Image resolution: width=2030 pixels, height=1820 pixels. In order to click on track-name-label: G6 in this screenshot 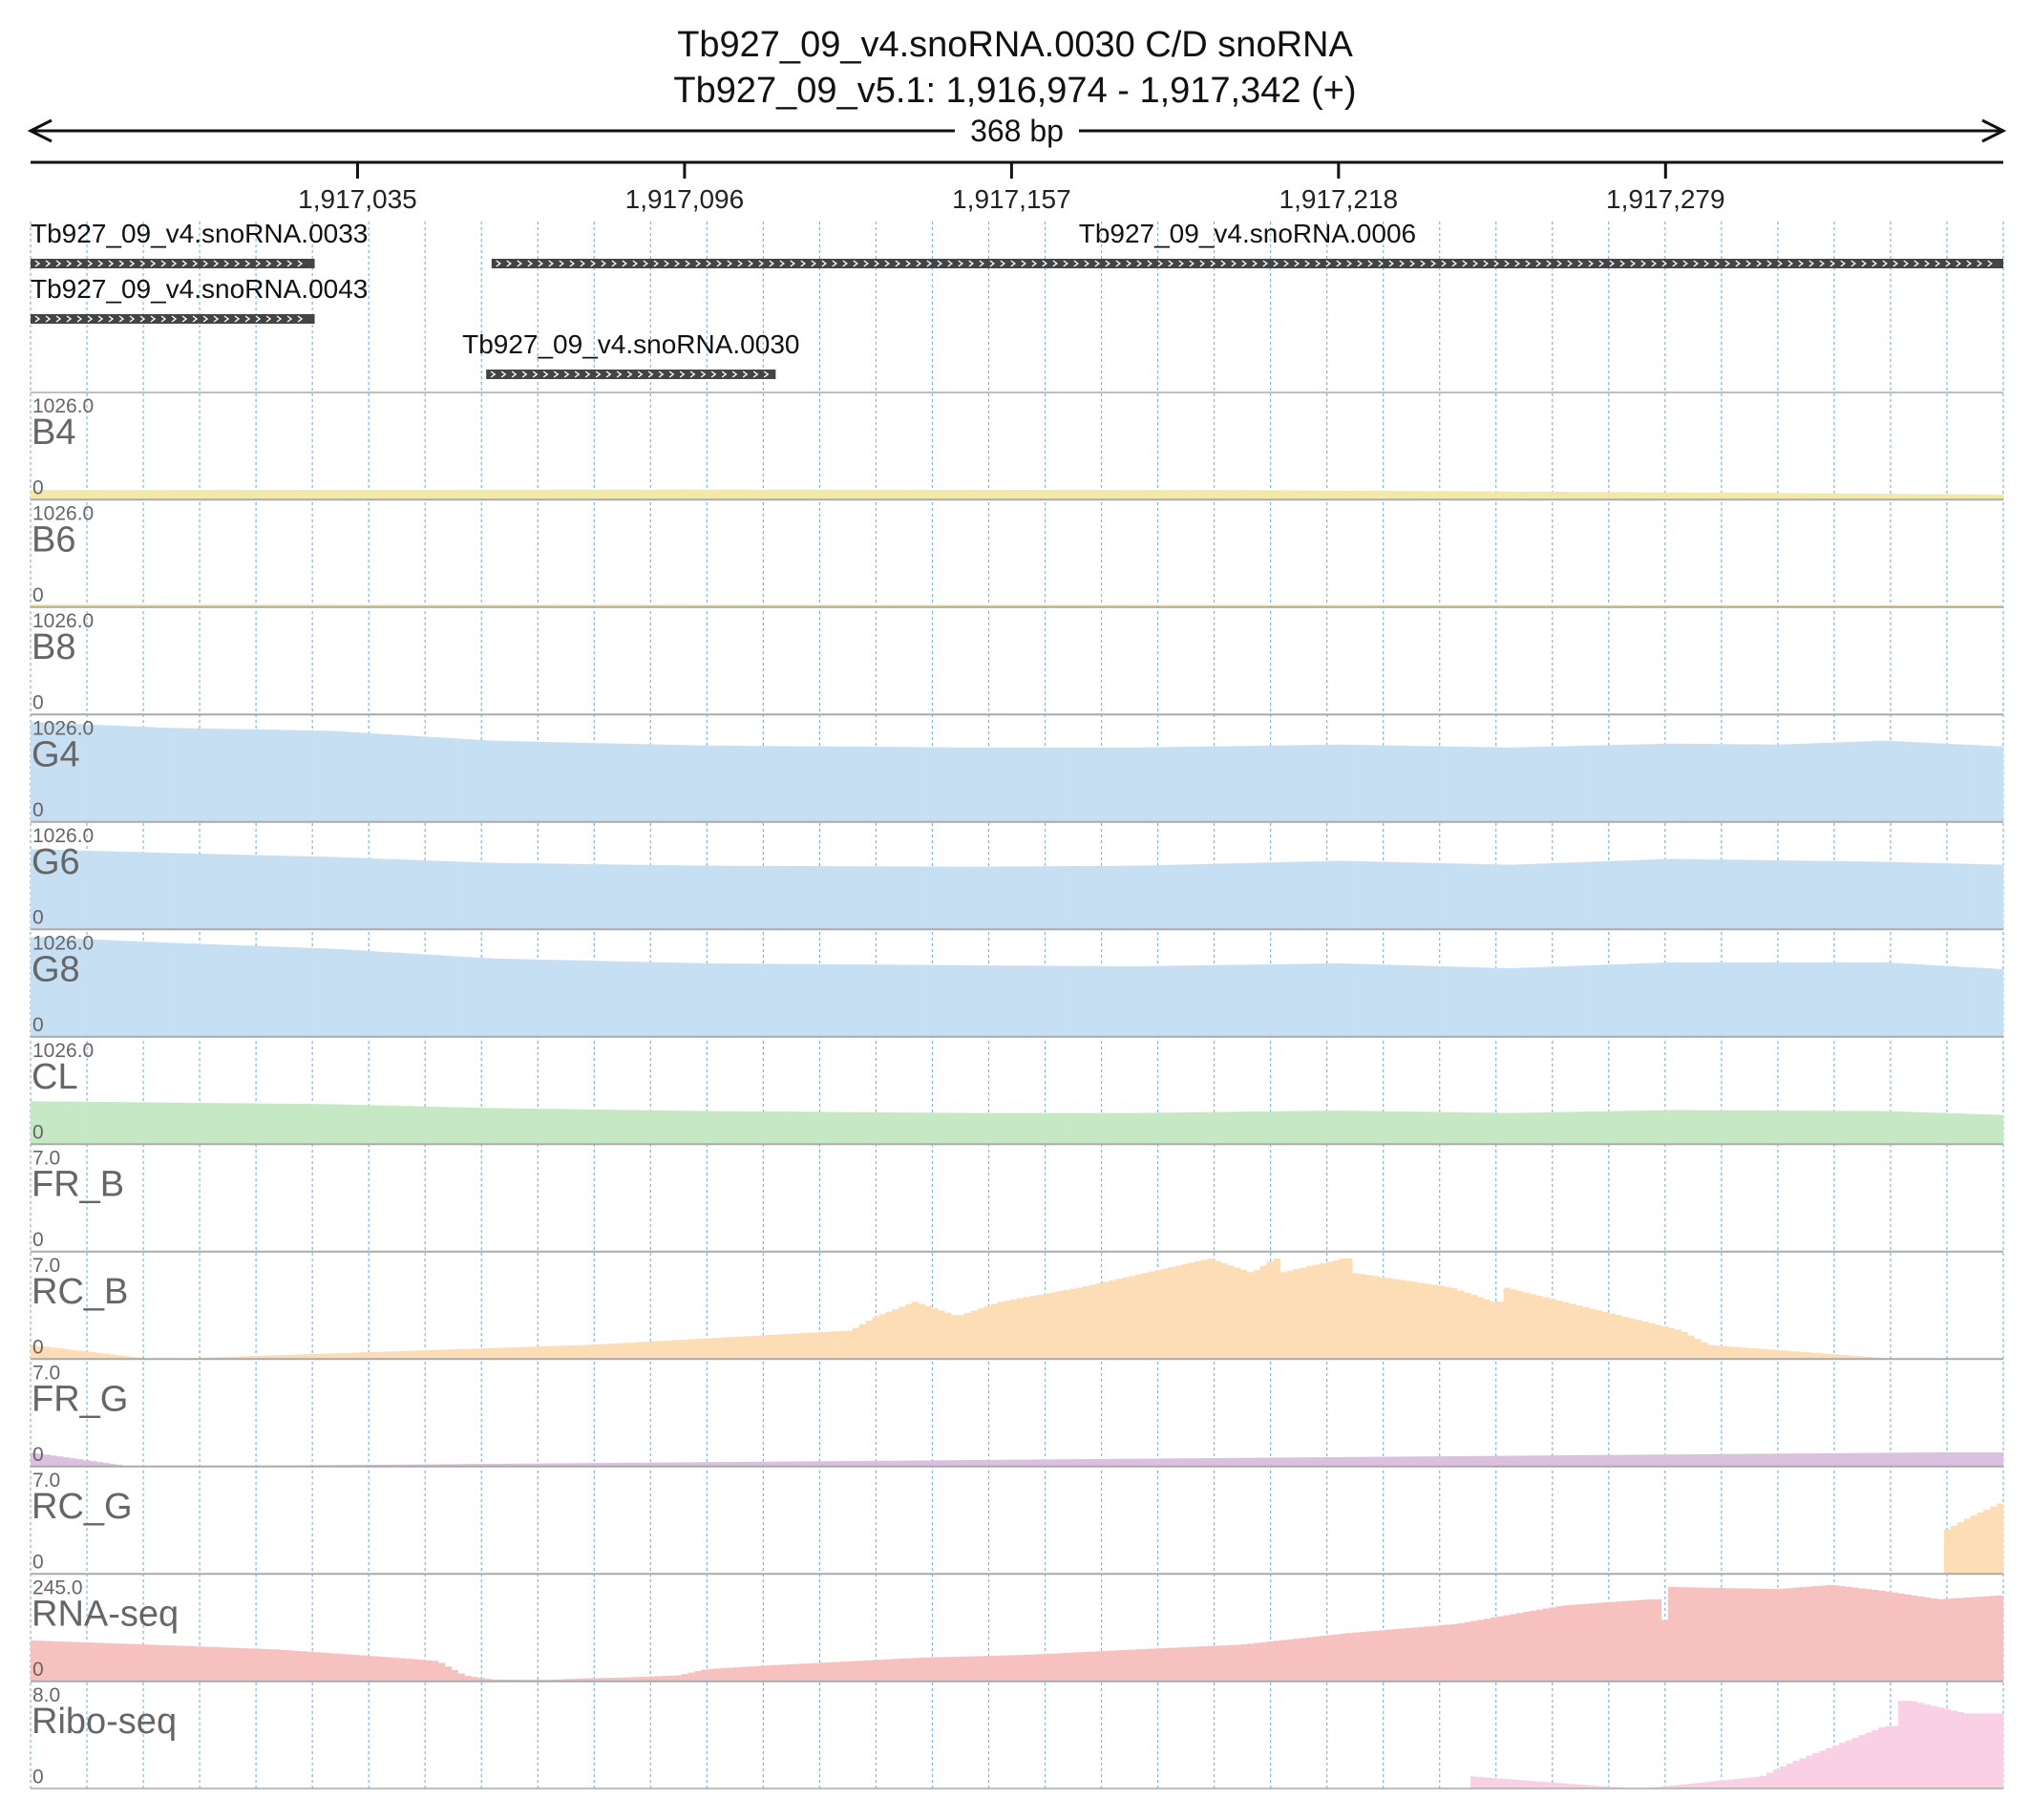, I will do `click(56, 862)`.